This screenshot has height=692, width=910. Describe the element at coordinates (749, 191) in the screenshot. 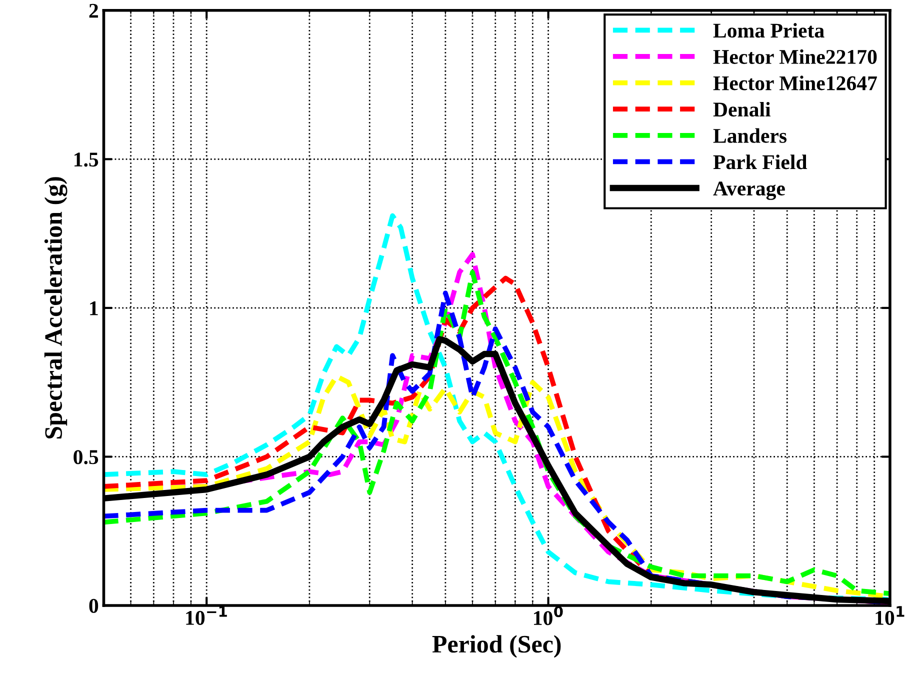

I see `legend-label: Average` at that location.